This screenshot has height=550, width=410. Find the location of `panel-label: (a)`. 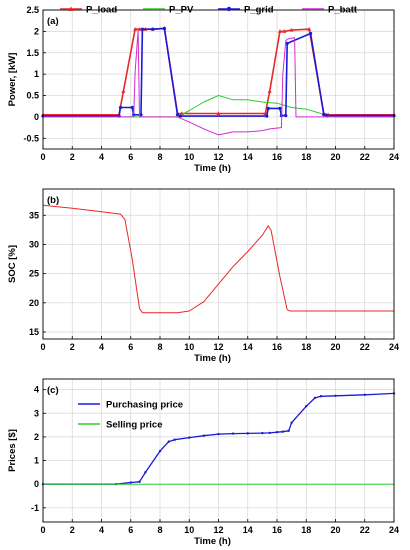

panel-label: (a) is located at coordinates (53, 21).